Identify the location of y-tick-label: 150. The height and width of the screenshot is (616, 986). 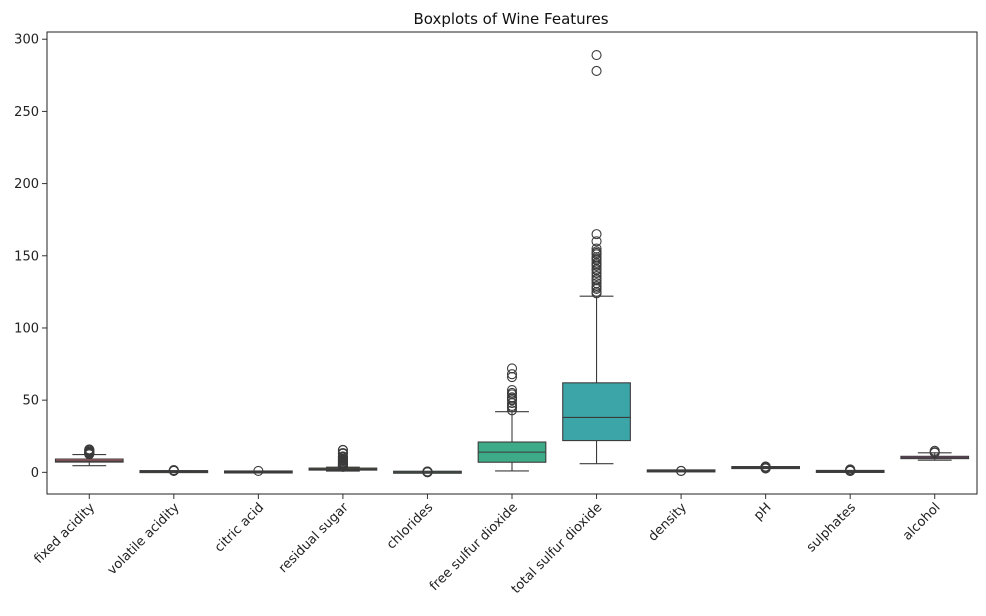
(26, 256).